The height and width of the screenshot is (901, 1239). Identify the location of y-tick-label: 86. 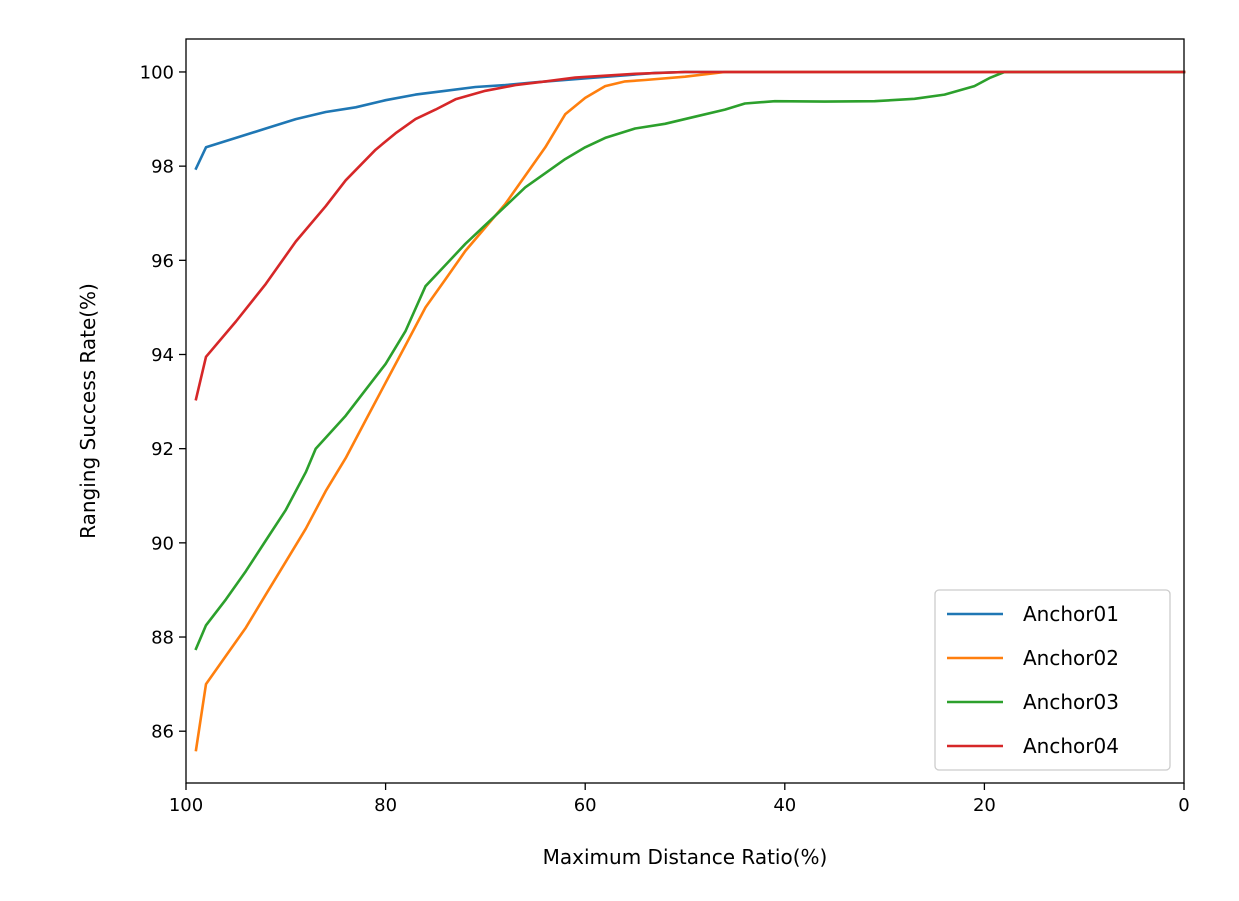
(162, 732).